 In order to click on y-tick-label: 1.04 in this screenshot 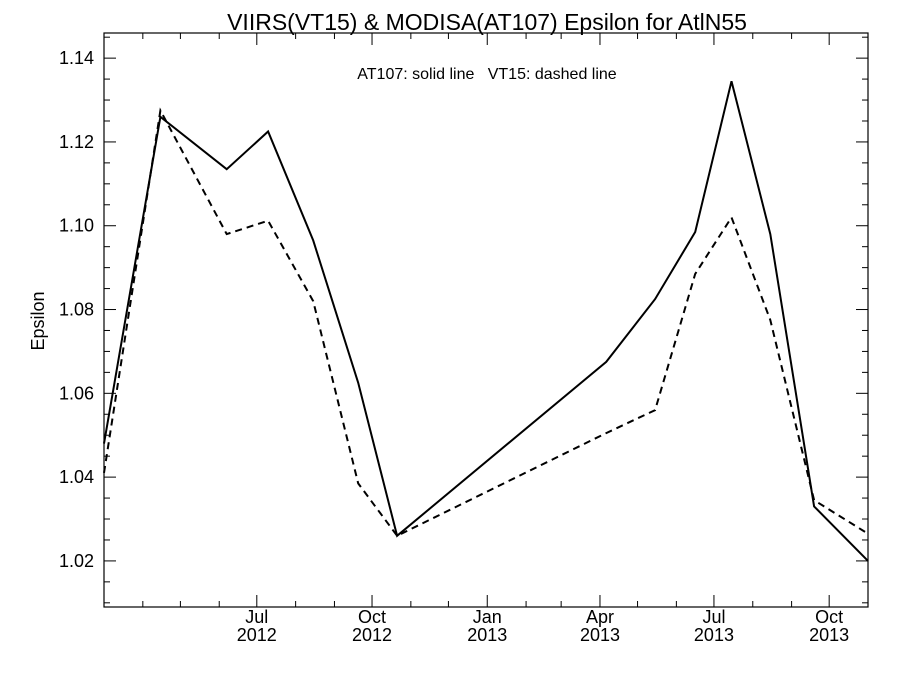, I will do `click(76, 477)`.